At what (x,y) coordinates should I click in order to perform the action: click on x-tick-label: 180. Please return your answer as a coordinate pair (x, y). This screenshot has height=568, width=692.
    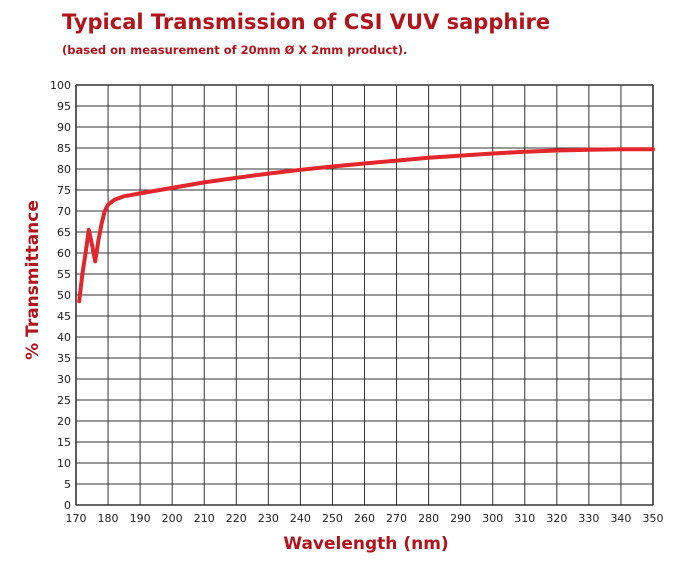
    Looking at the image, I should click on (108, 518).